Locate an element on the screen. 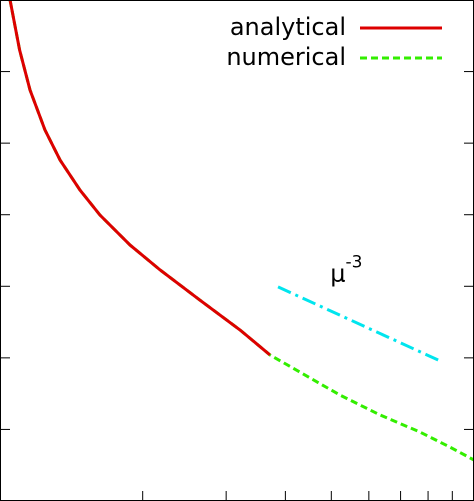 The image size is (474, 501). legend-label: analytical is located at coordinates (288, 27).